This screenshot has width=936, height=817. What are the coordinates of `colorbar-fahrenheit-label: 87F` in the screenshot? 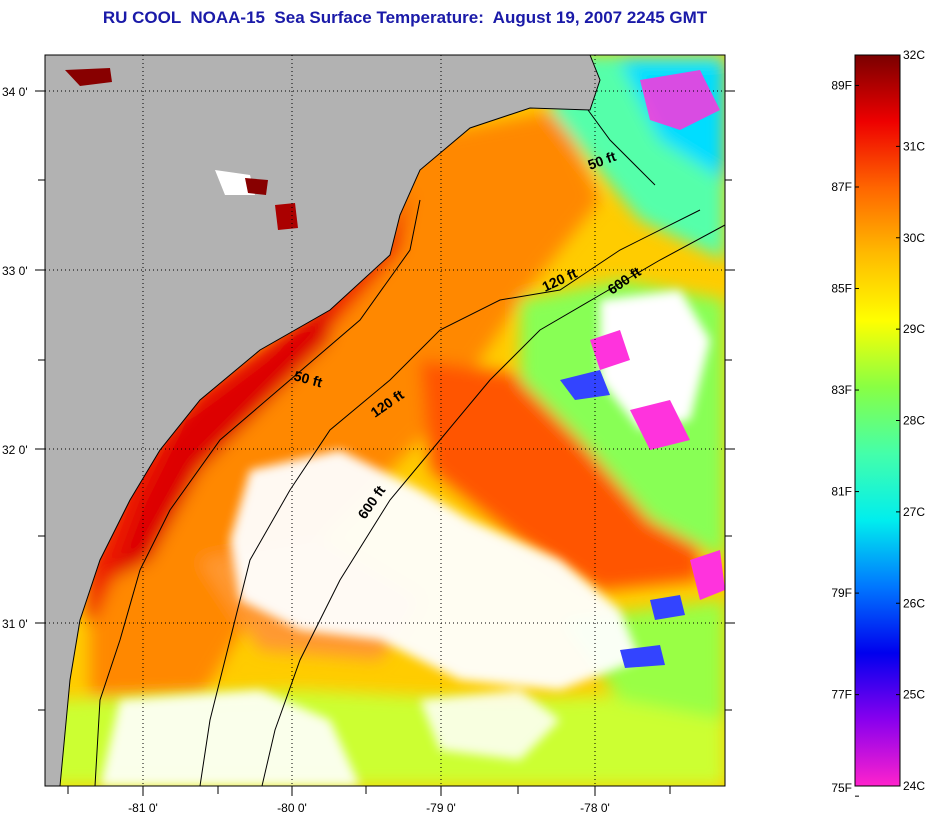 It's located at (841, 187).